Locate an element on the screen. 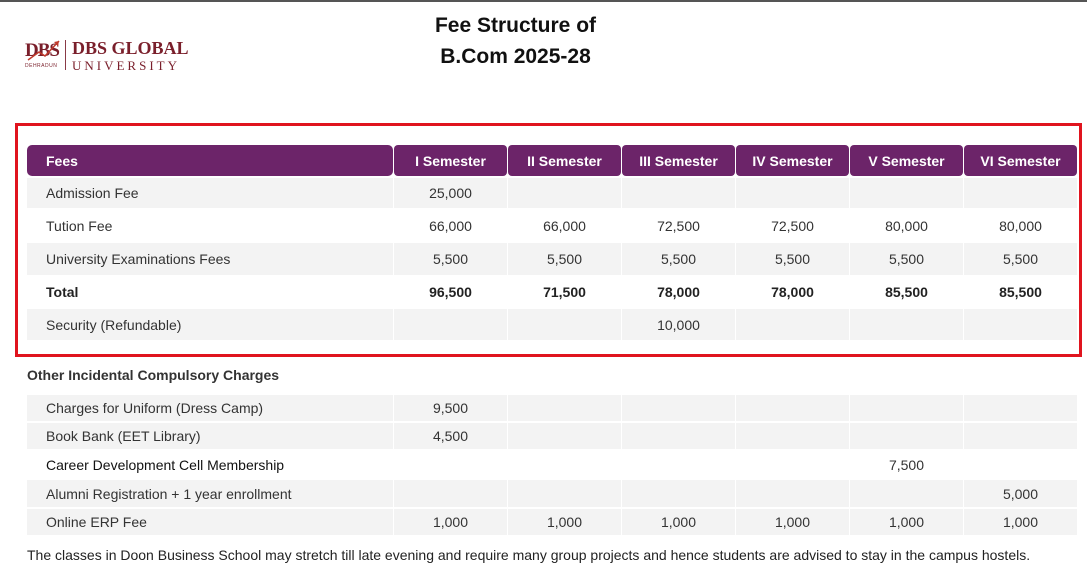 The height and width of the screenshot is (580, 1087). logo-divider is located at coordinates (65, 55).